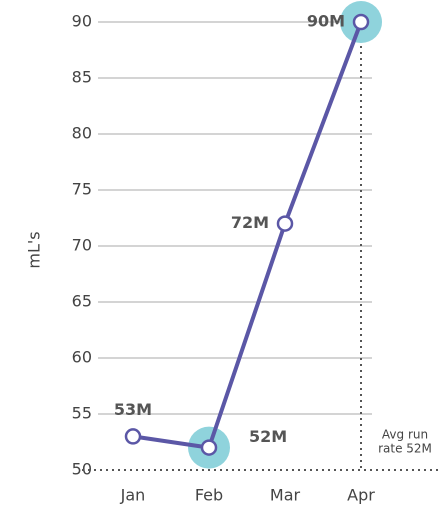 The width and height of the screenshot is (438, 508). Describe the element at coordinates (133, 409) in the screenshot. I see `value-label: 53M` at that location.